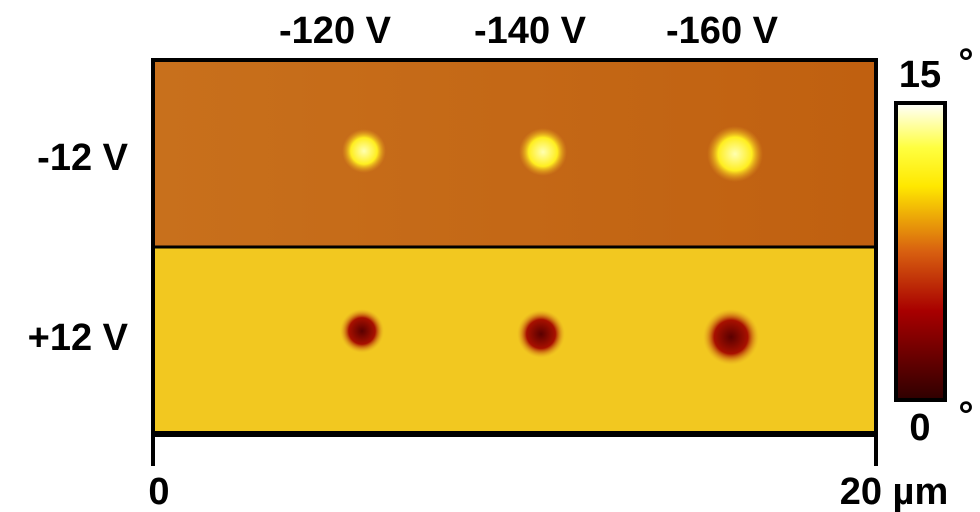 This screenshot has width=980, height=512. I want to click on column-label: -140 V, so click(530, 31).